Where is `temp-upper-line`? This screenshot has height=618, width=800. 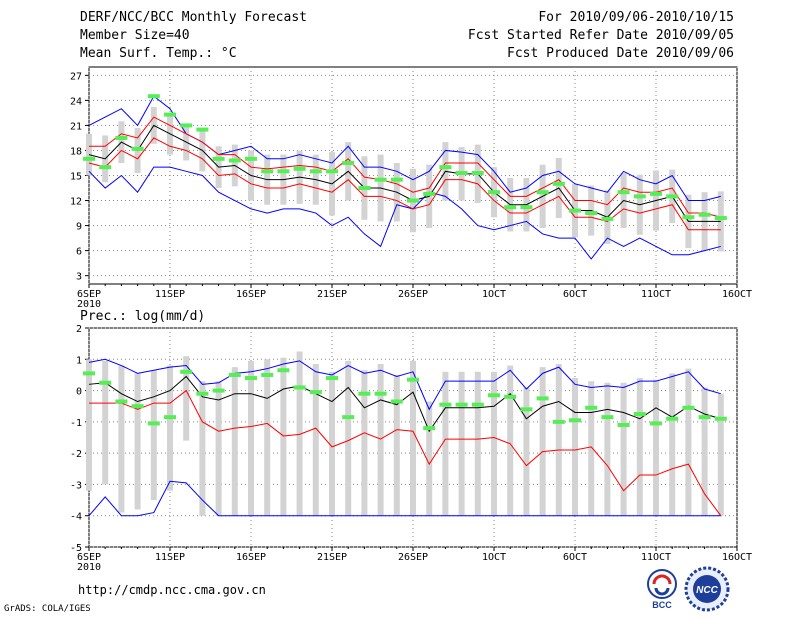
temp-upper-line is located at coordinates (405, 167).